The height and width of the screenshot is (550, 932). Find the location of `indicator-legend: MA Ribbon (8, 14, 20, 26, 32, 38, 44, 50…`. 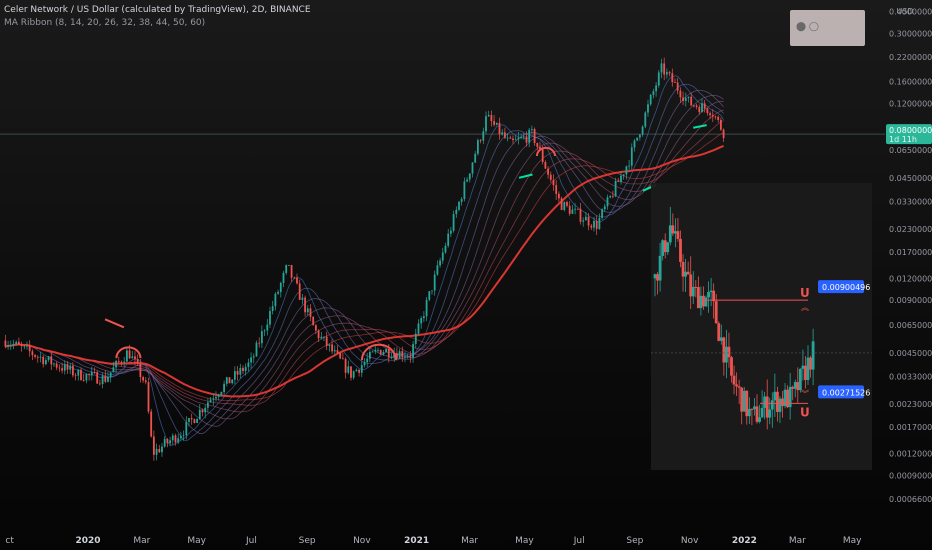

indicator-legend: MA Ribbon (8, 14, 20, 26, 32, 38, 44, 50… is located at coordinates (105, 23).